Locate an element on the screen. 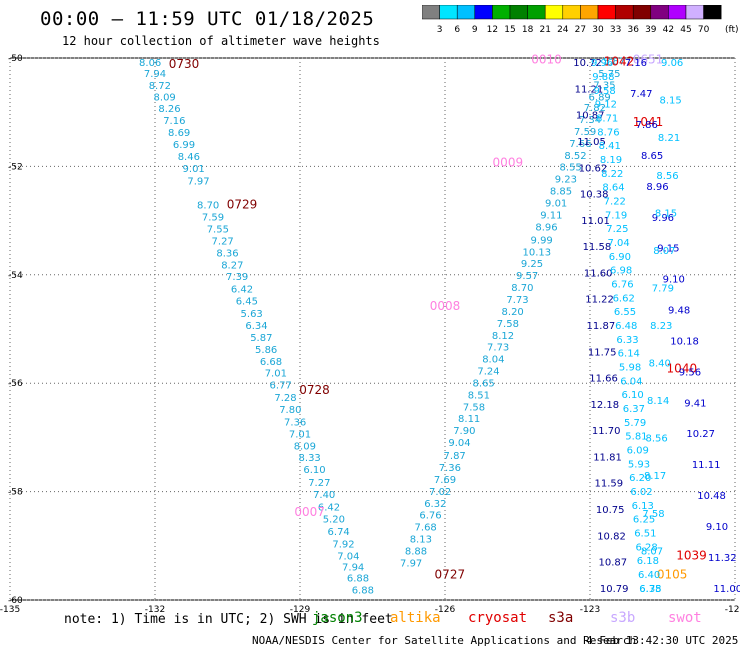 This screenshot has width=740, height=650. wave-height-point: 11.32 is located at coordinates (722, 558).